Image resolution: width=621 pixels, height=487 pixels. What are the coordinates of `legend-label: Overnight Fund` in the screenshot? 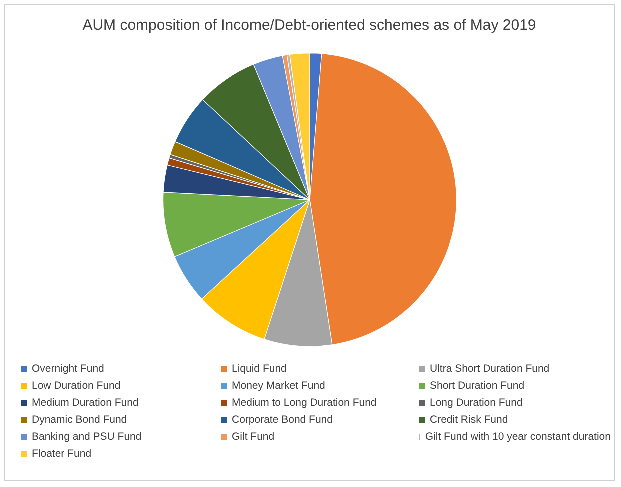 It's located at (68, 369).